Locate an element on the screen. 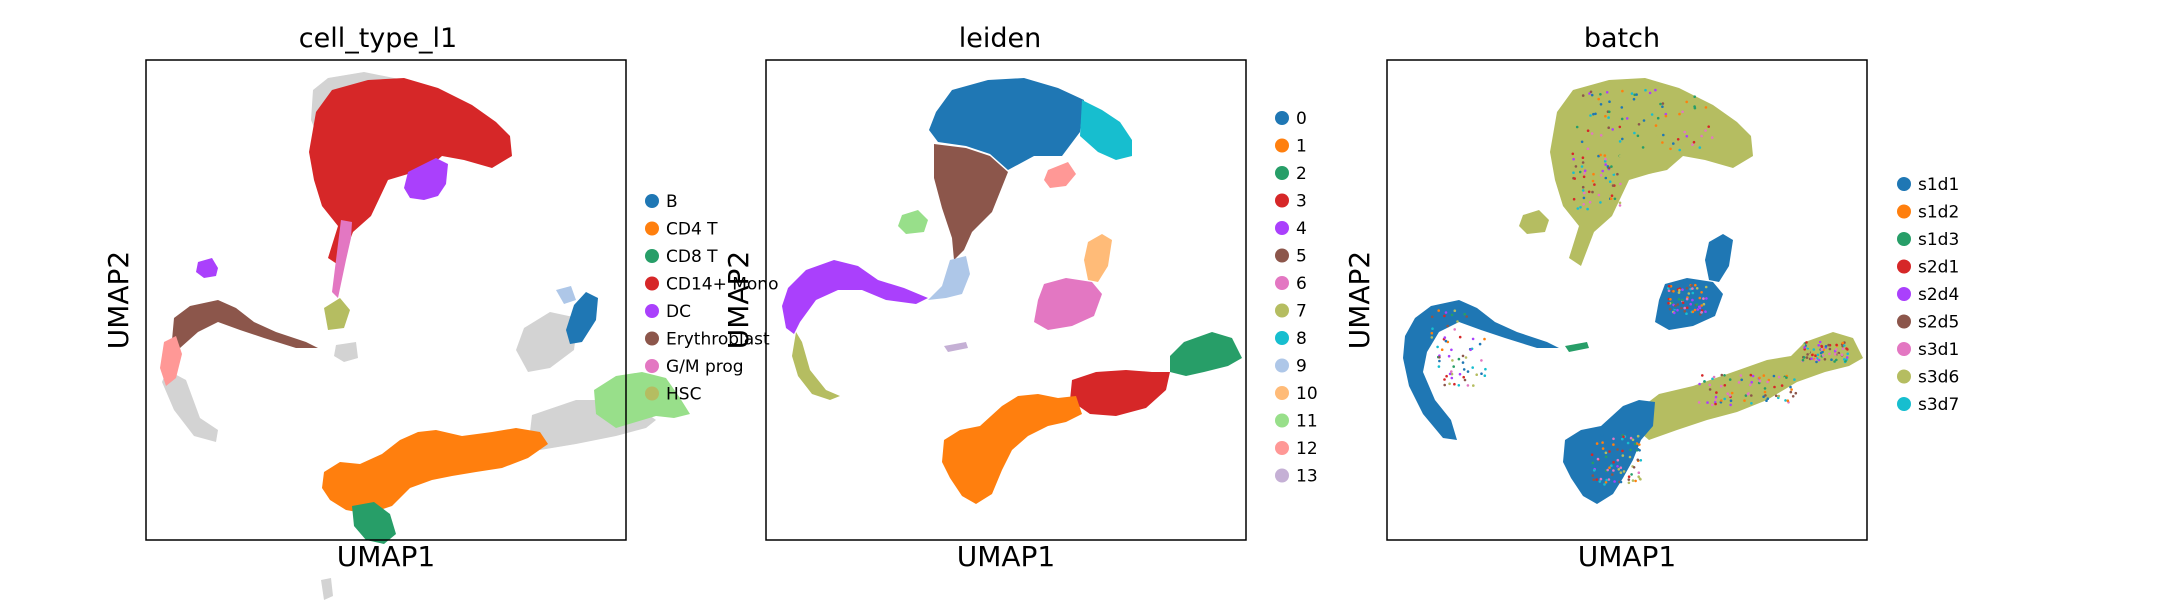 Image resolution: width=2173 pixels, height=600 pixels. gm-prog-cluster is located at coordinates (342, 259).